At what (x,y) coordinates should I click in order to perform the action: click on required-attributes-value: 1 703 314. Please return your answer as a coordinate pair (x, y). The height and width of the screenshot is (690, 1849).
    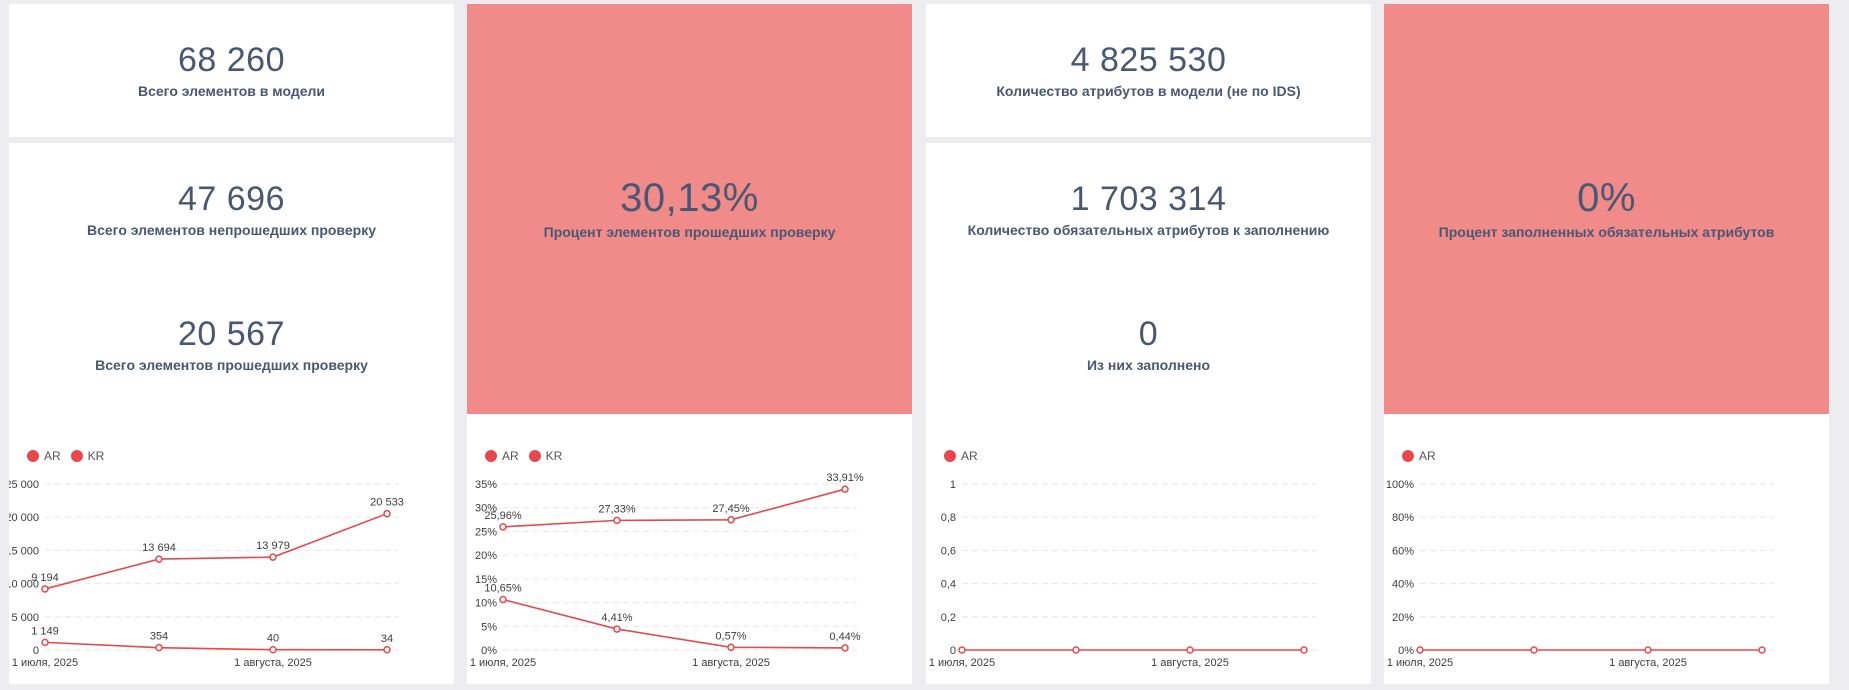
    Looking at the image, I should click on (1148, 198).